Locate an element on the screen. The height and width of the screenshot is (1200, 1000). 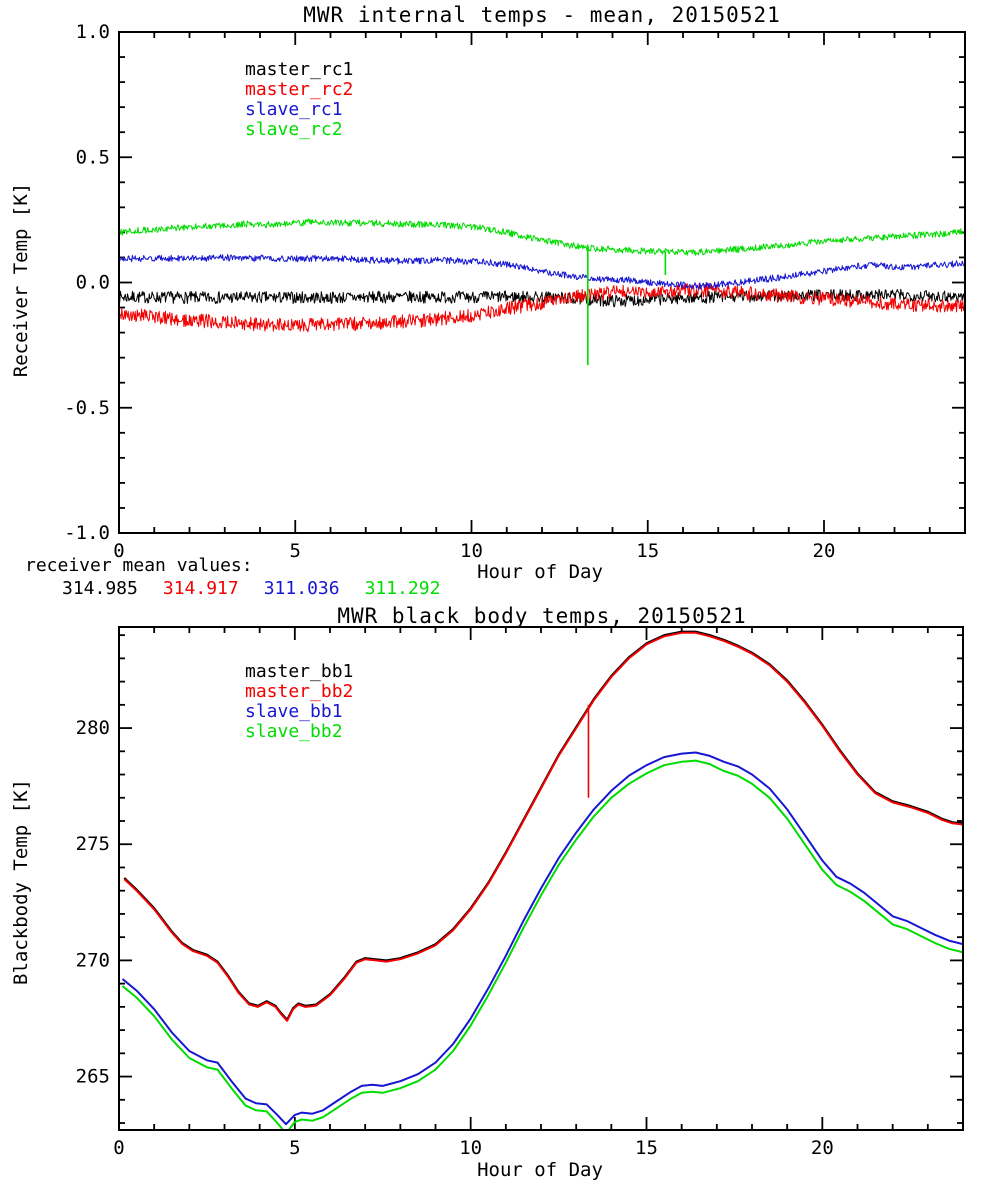
legend-item-slave_bb1: slave_bb1 is located at coordinates (294, 711).